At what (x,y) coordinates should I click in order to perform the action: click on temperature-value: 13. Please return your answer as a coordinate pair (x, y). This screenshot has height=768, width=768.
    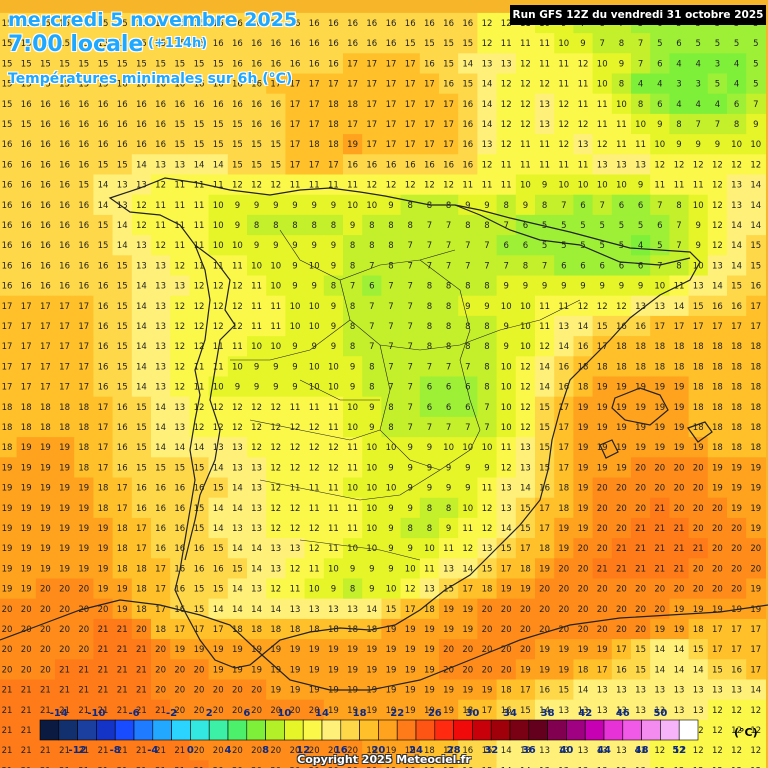
    Looking at the image, I should click on (506, 509).